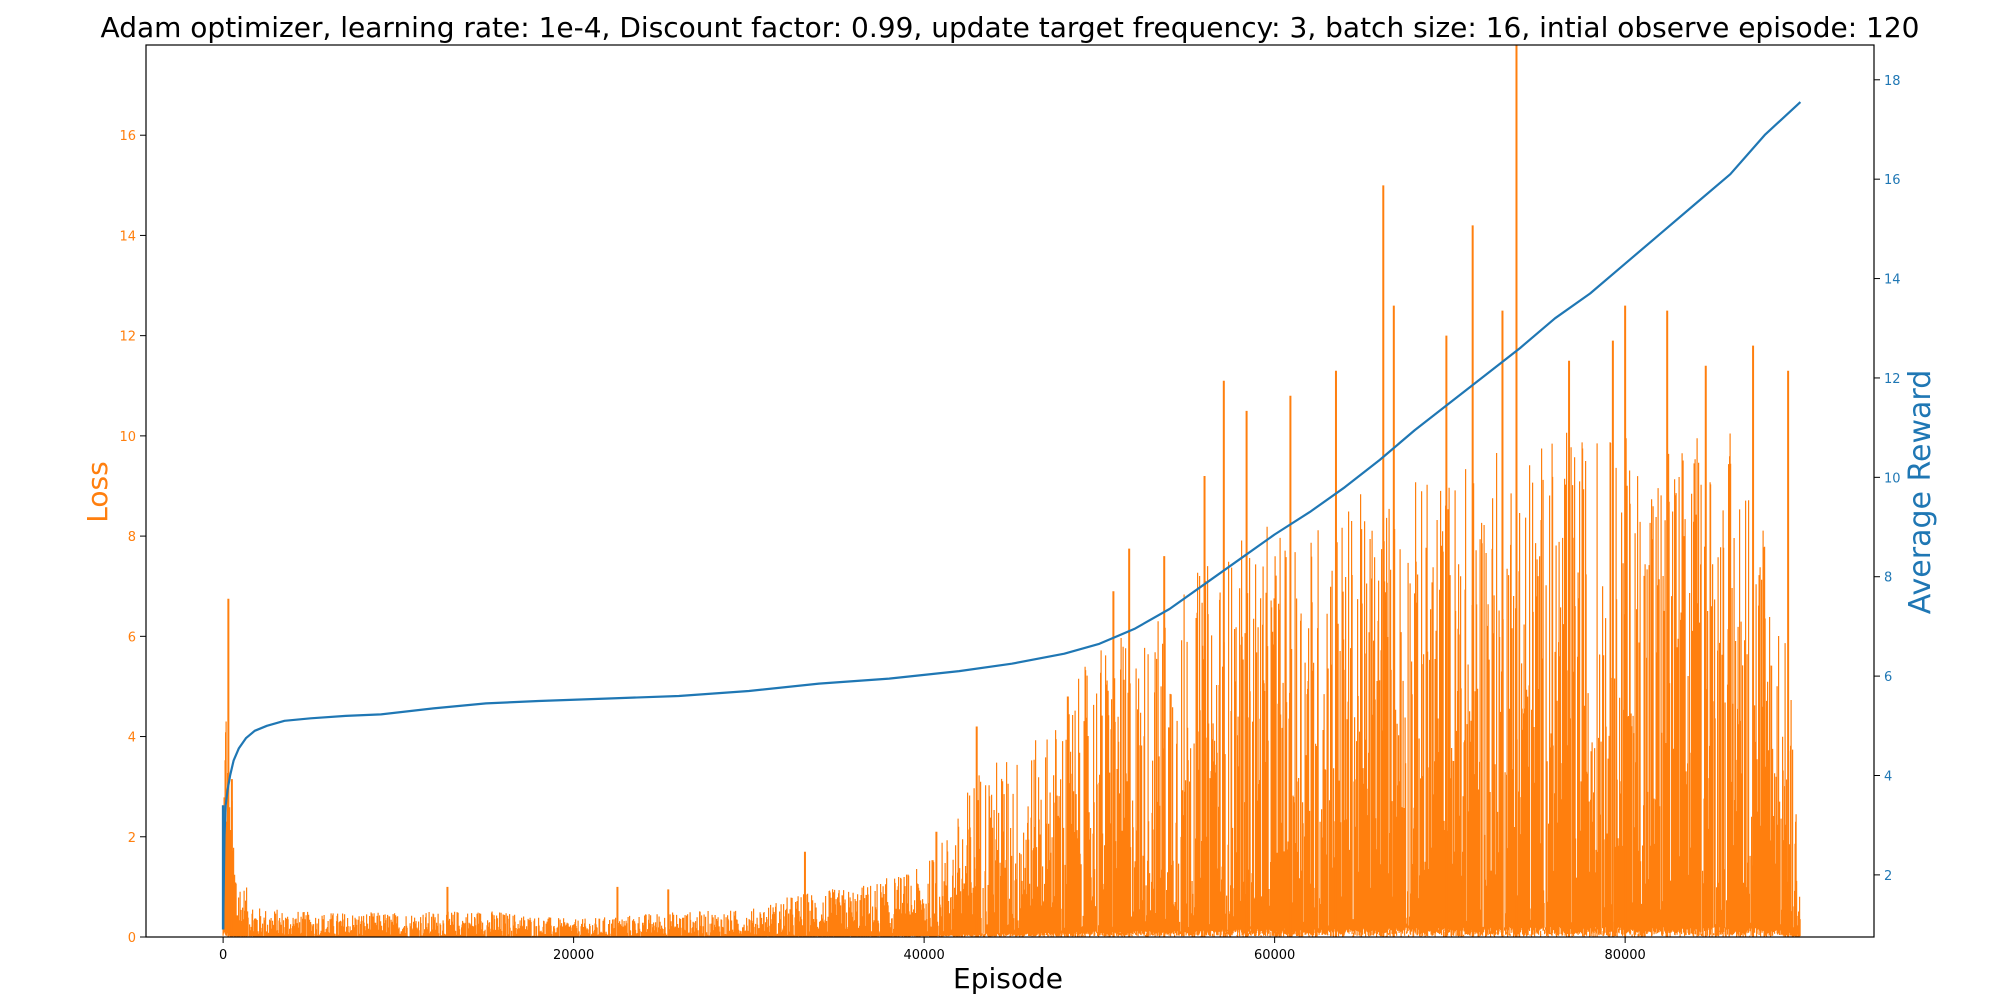 The width and height of the screenshot is (2000, 1000). Describe the element at coordinates (1624, 955) in the screenshot. I see `x-tick-label: 80000` at that location.